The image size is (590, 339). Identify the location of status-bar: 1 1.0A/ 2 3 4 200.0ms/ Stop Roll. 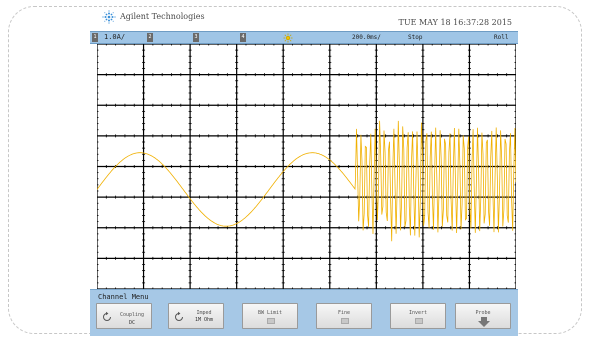
(304, 37).